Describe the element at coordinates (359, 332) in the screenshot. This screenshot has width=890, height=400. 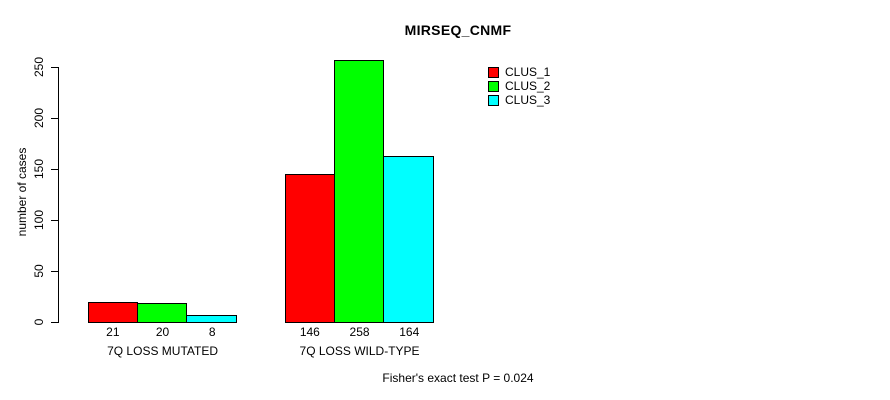
I see `bar-value-label: 258` at that location.